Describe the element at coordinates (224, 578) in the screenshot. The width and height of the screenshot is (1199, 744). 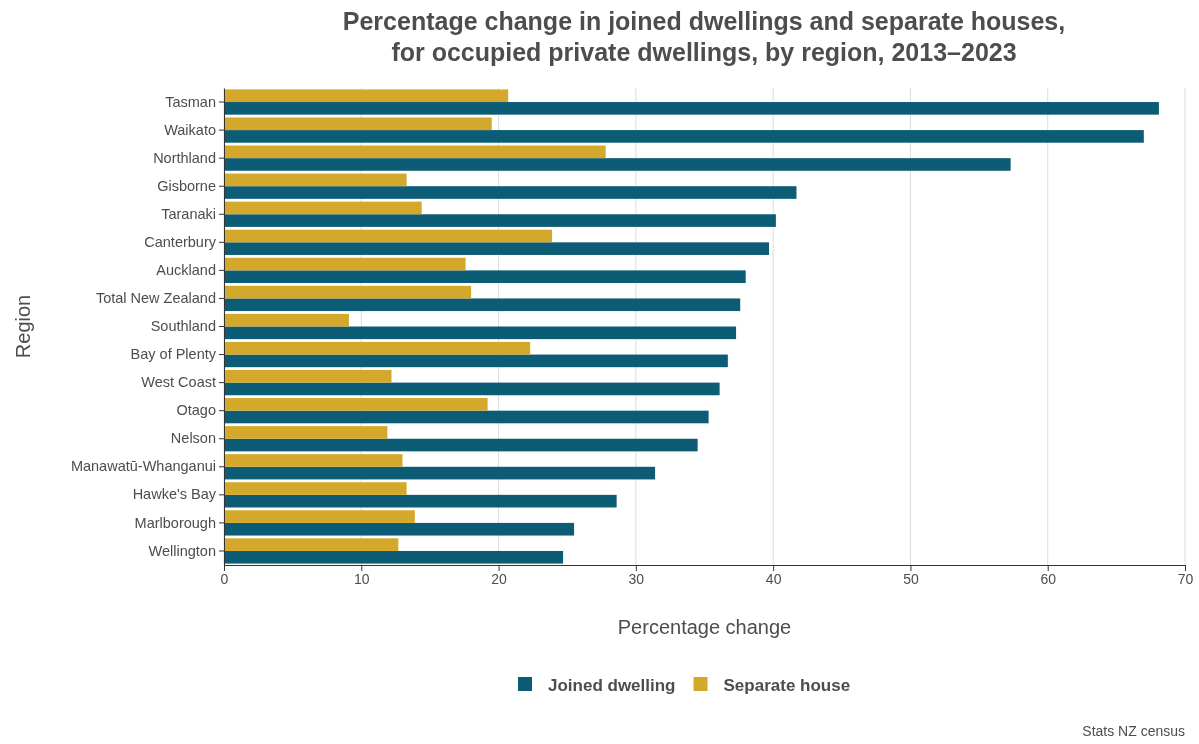
I see `x-tick-label: 0` at that location.